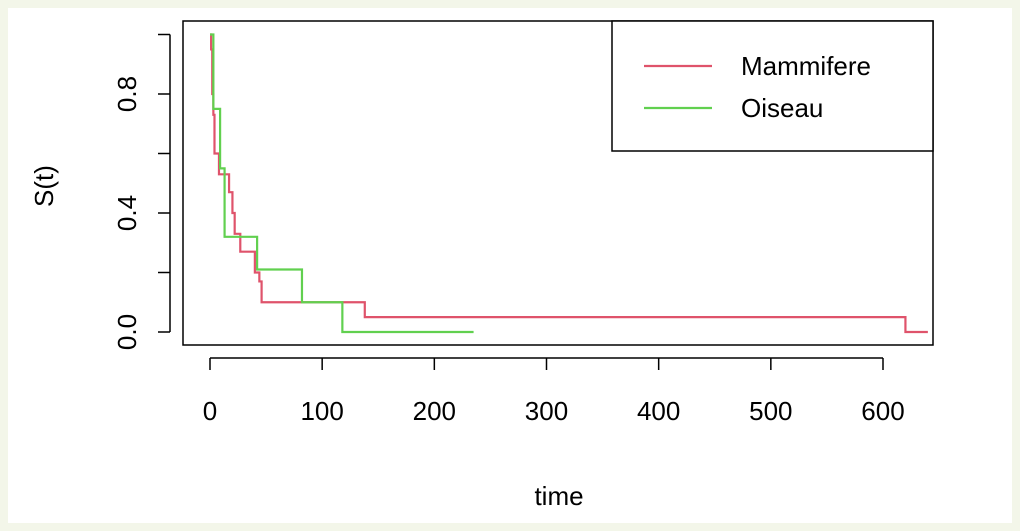 This screenshot has width=1020, height=531. What do you see at coordinates (546, 411) in the screenshot?
I see `x-tick-label: 300` at bounding box center [546, 411].